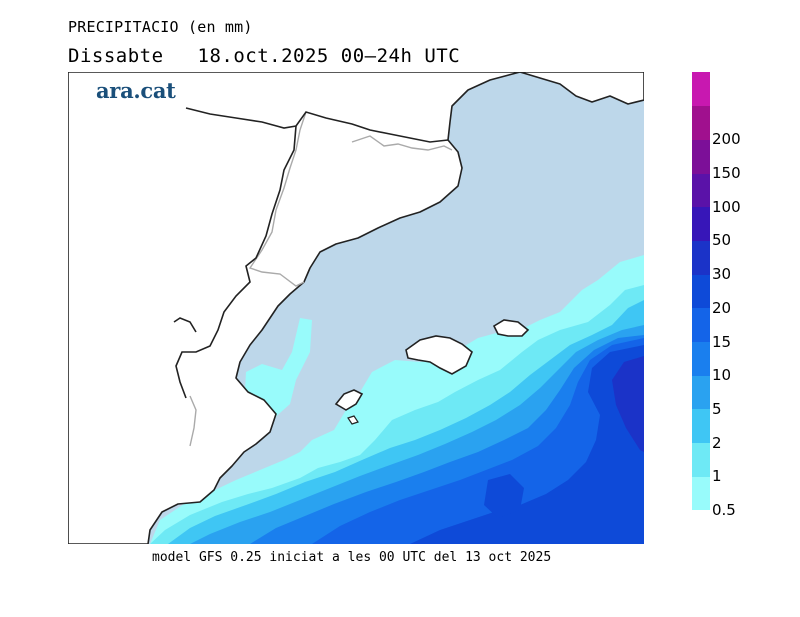  What do you see at coordinates (717, 476) in the screenshot?
I see `legend-label: 1` at bounding box center [717, 476].